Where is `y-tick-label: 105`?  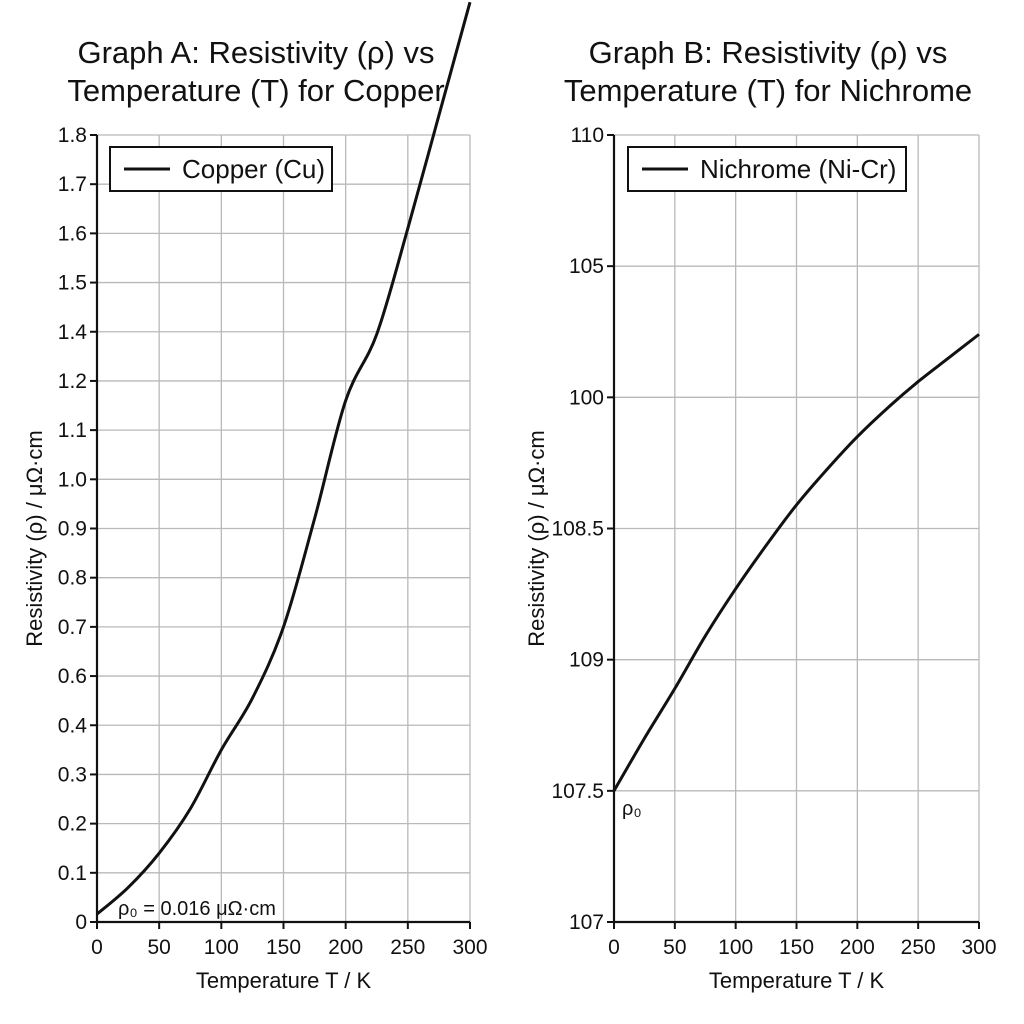 y-tick-label: 105 is located at coordinates (586, 266).